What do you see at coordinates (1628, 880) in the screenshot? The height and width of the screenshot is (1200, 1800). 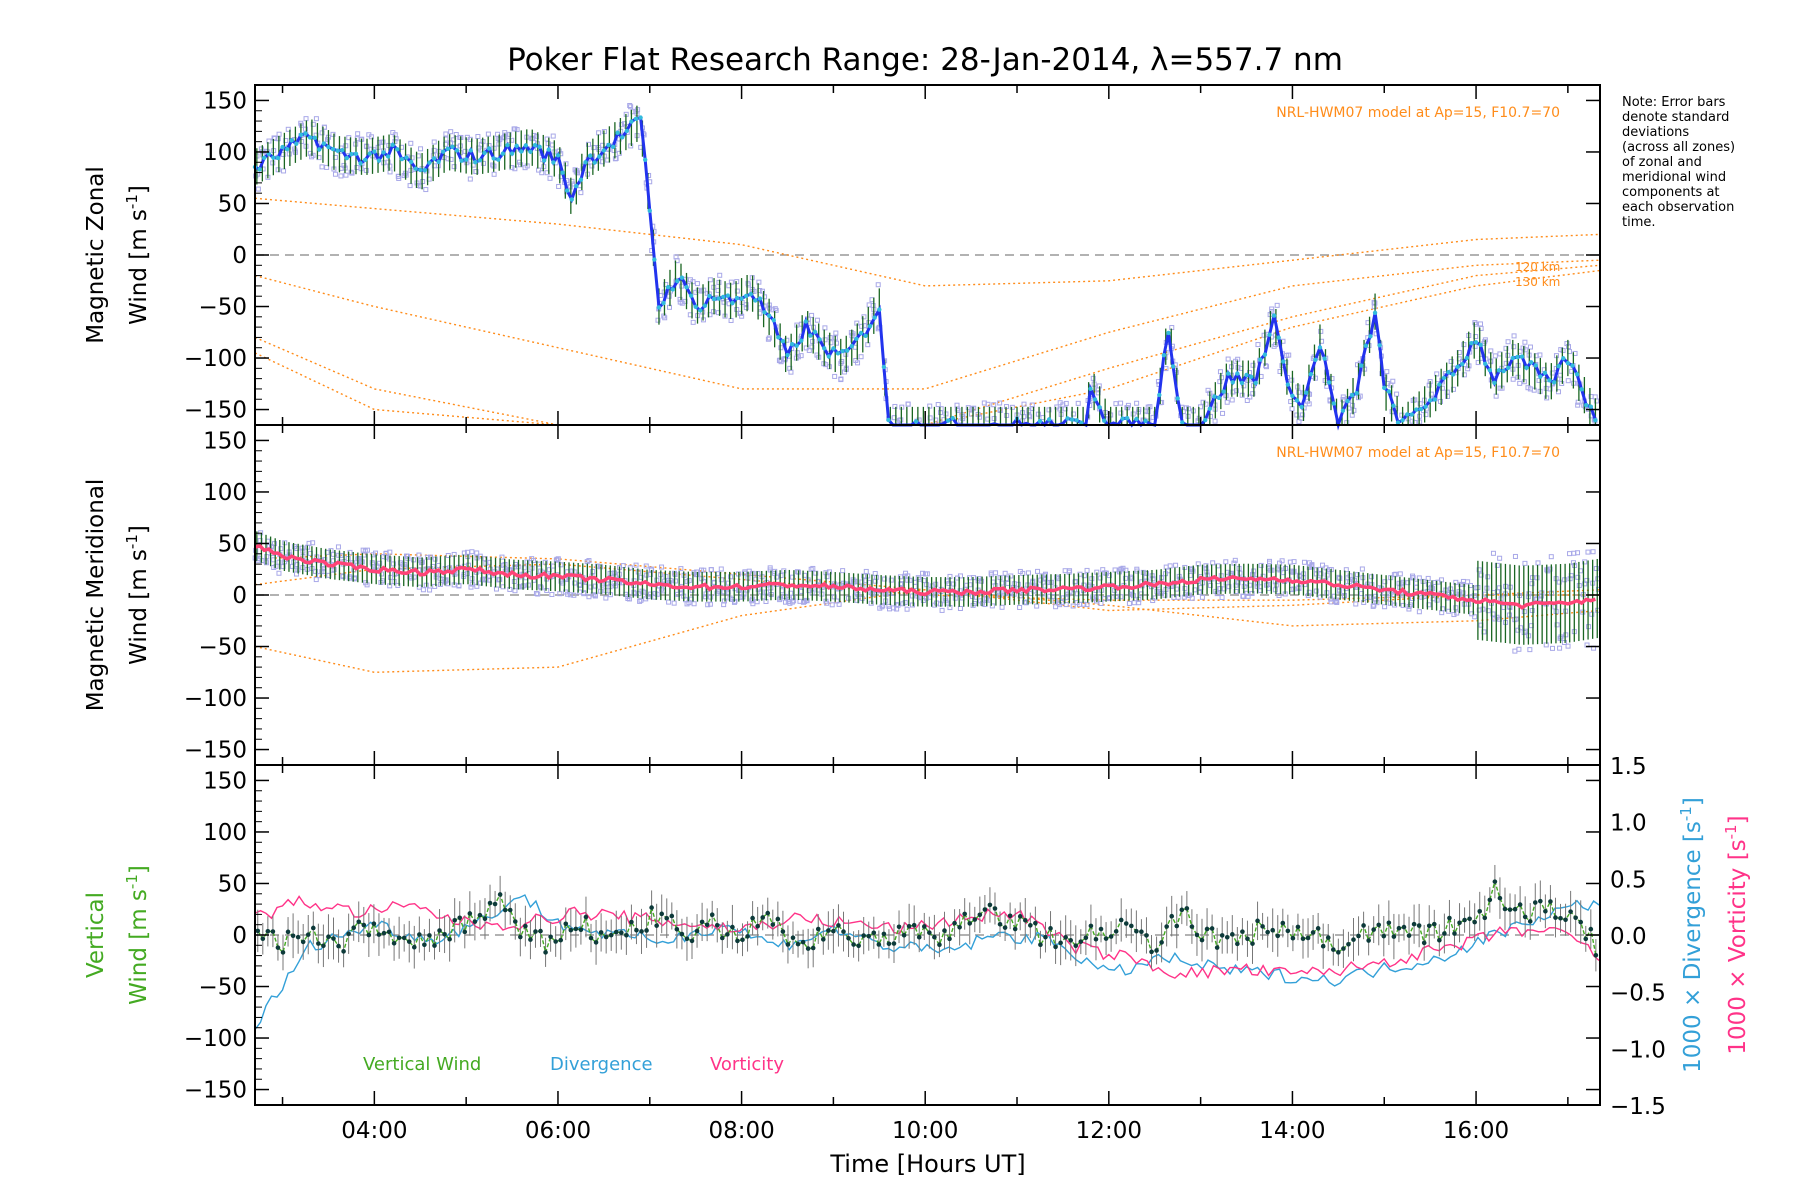 I see `right-tick-label: 0.5` at bounding box center [1628, 880].